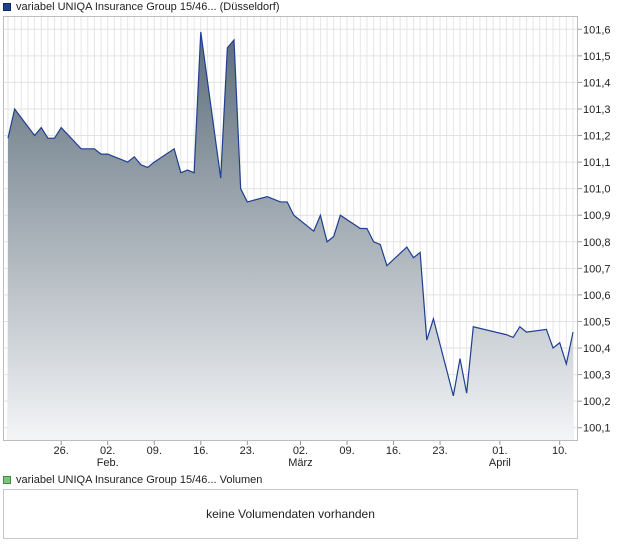 The width and height of the screenshot is (620, 546). I want to click on x-tick-label: 26., so click(61, 451).